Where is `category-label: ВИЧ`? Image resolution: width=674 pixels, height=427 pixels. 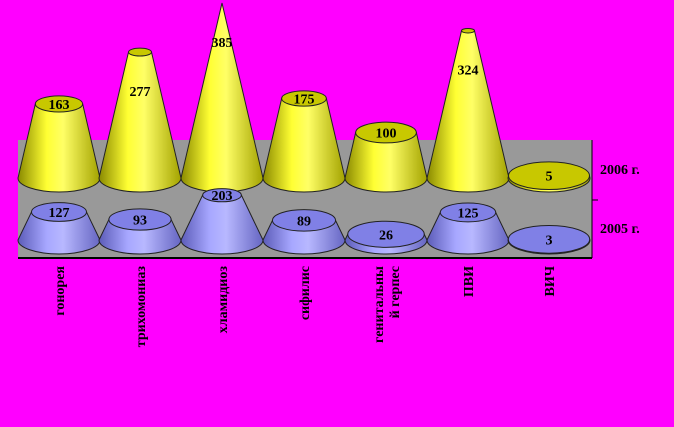 category-label: ВИЧ is located at coordinates (550, 280).